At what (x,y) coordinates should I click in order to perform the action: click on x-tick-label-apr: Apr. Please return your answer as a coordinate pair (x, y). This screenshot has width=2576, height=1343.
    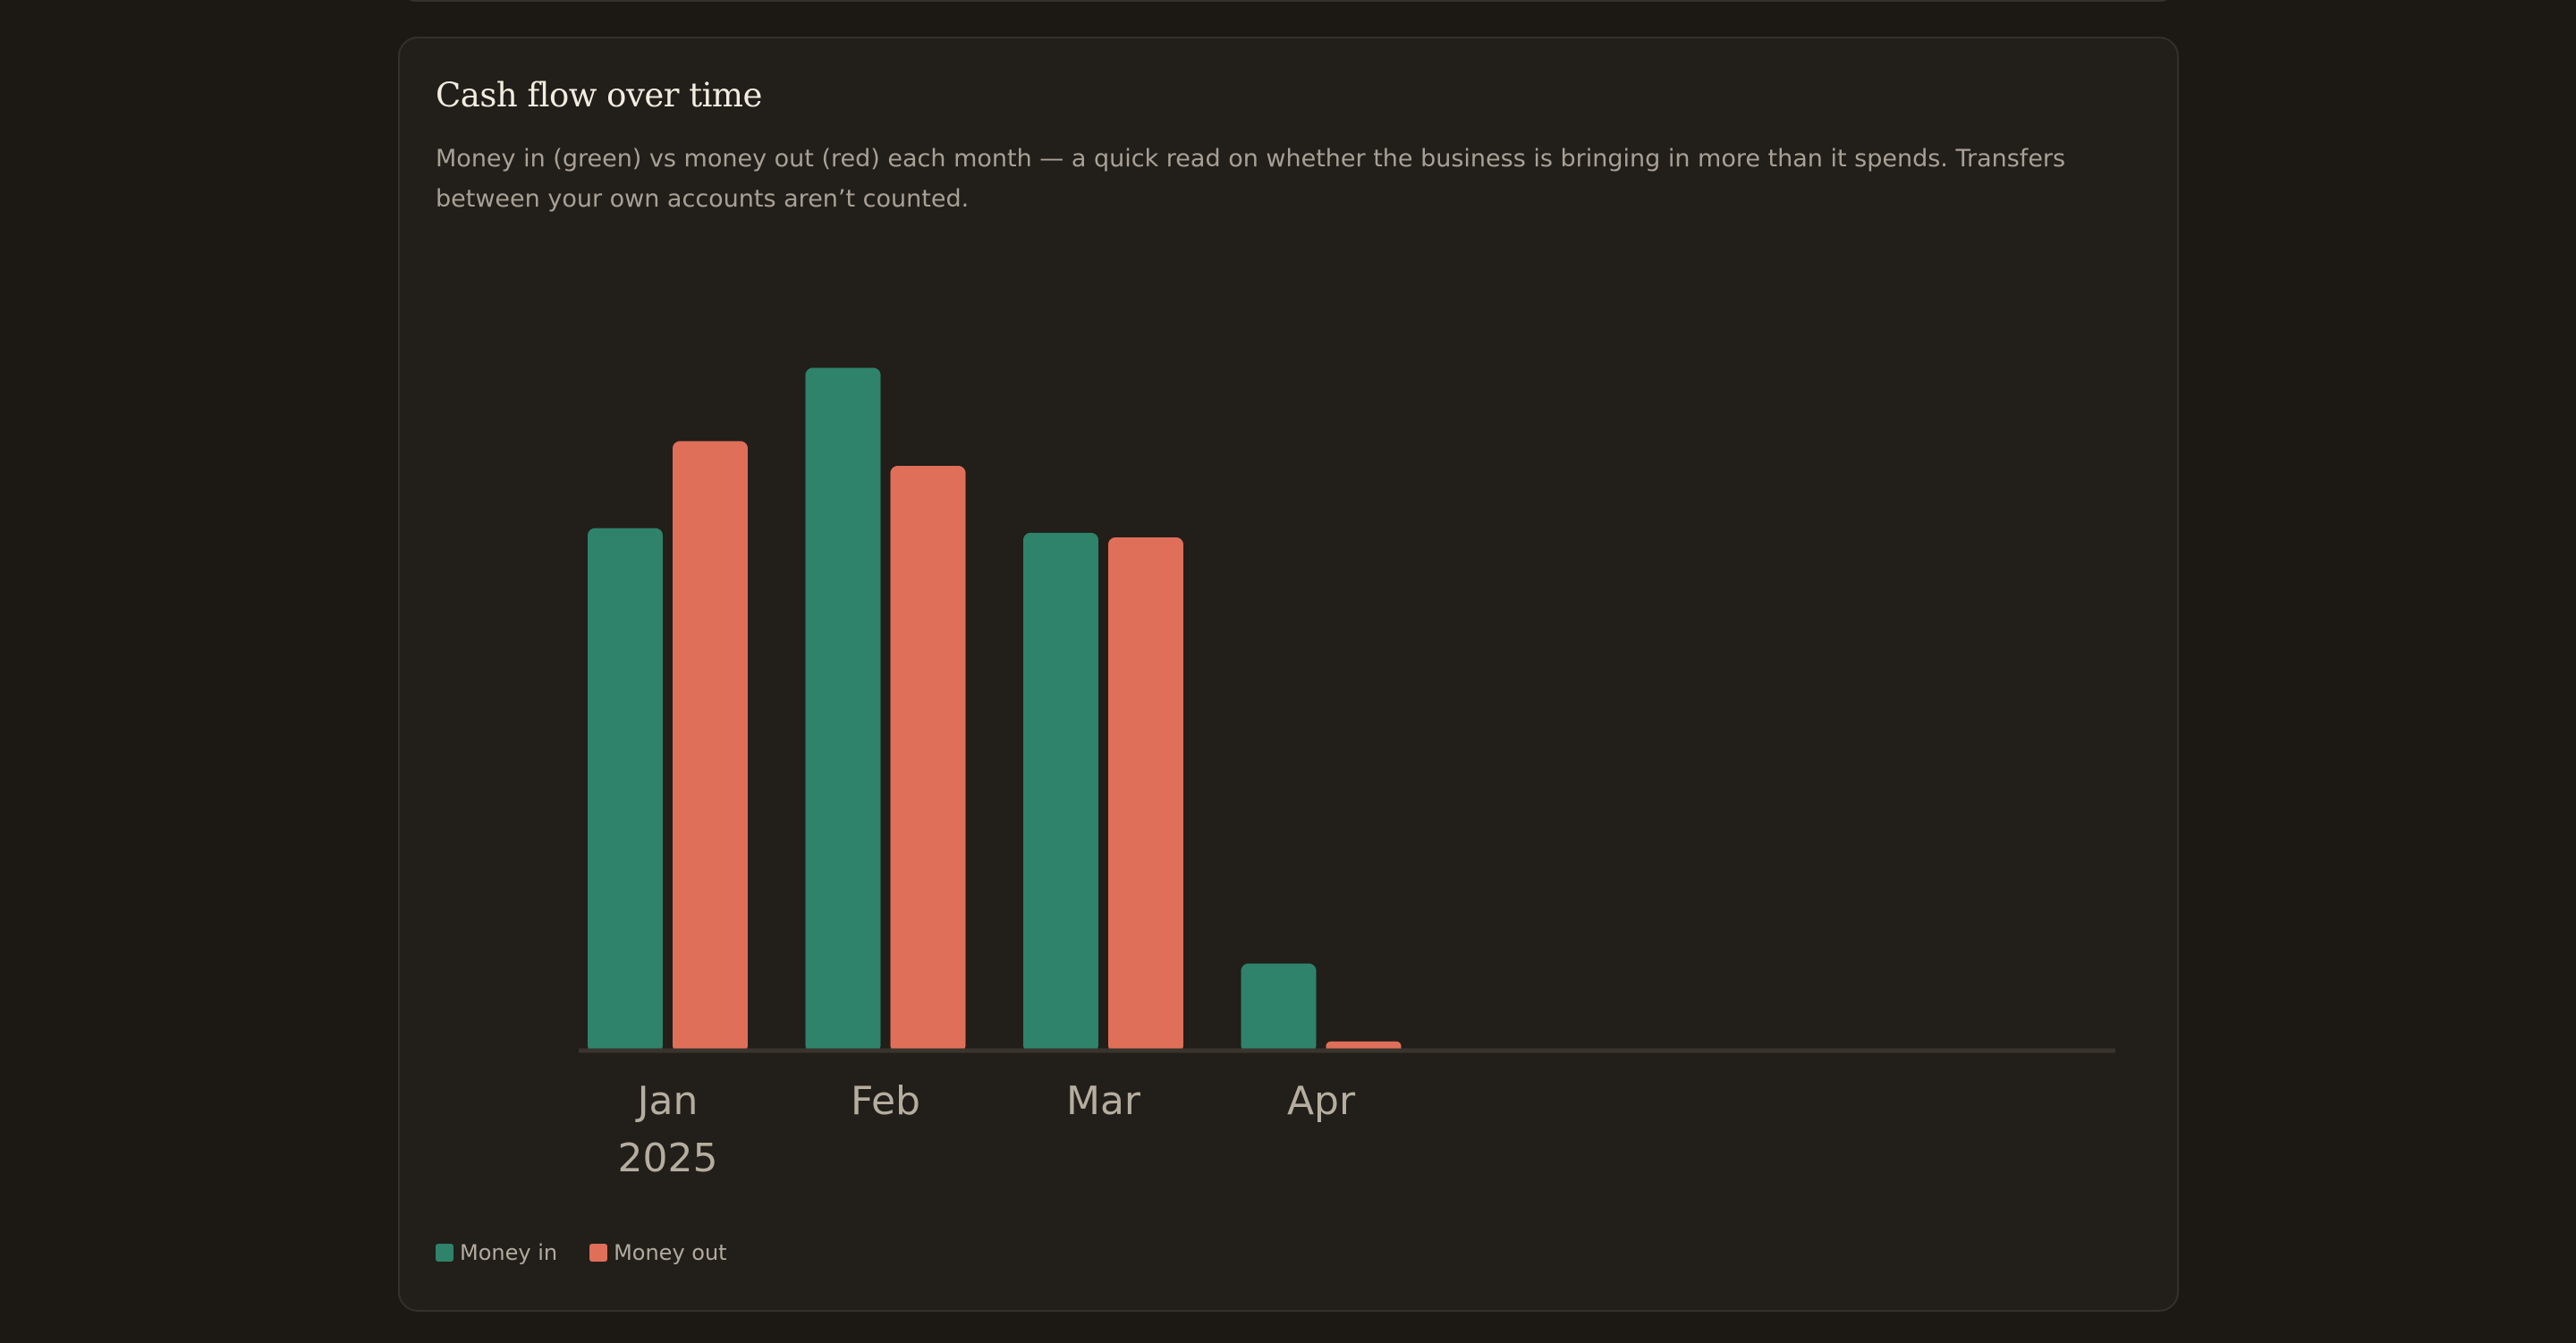
    Looking at the image, I should click on (1321, 1101).